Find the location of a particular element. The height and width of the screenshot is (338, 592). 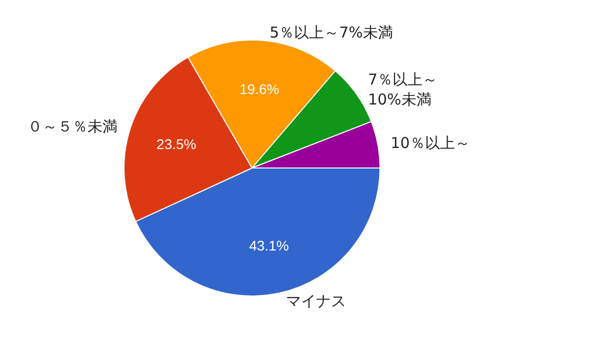

slice-label: 10％以上～ is located at coordinates (430, 143).